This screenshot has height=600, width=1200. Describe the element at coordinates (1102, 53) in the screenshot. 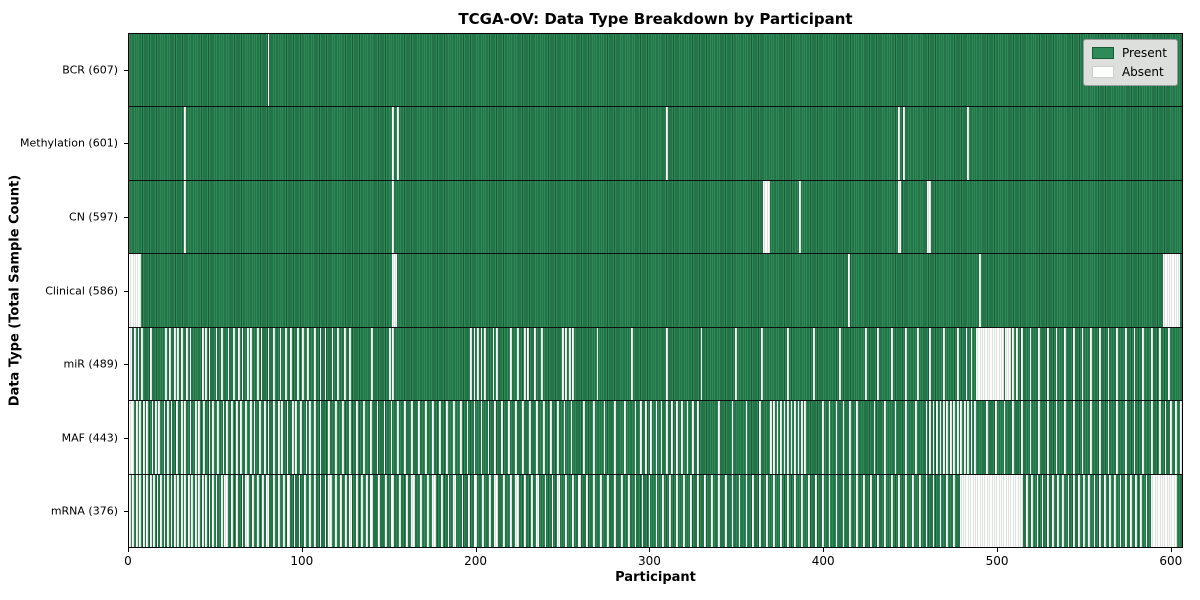

I see `present-swatch-icon` at that location.